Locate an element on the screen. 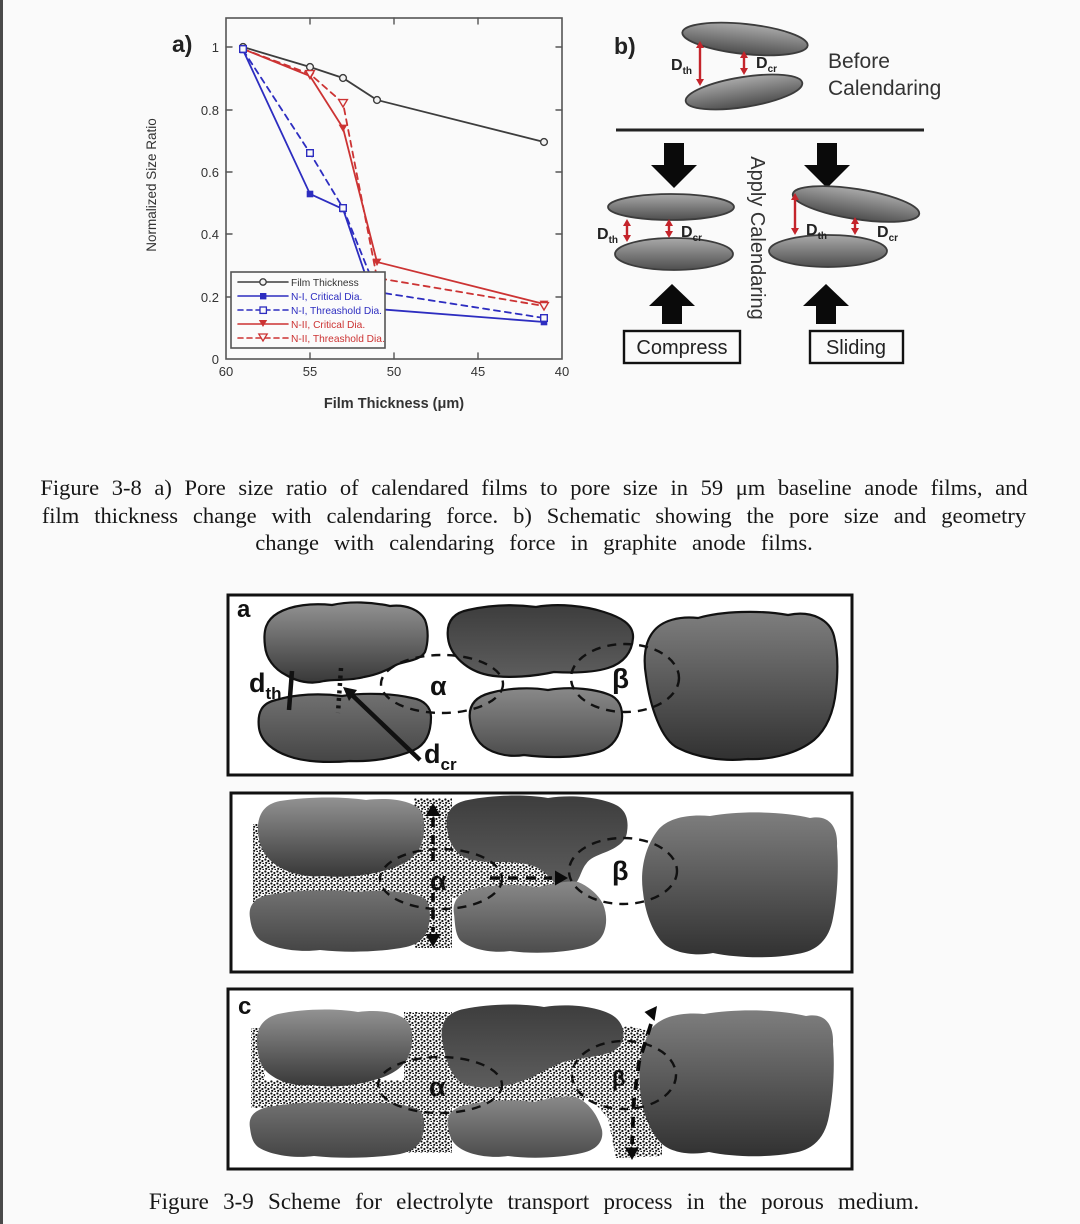 The image size is (1080, 1224). svg-text: c is located at coordinates (244, 1006).